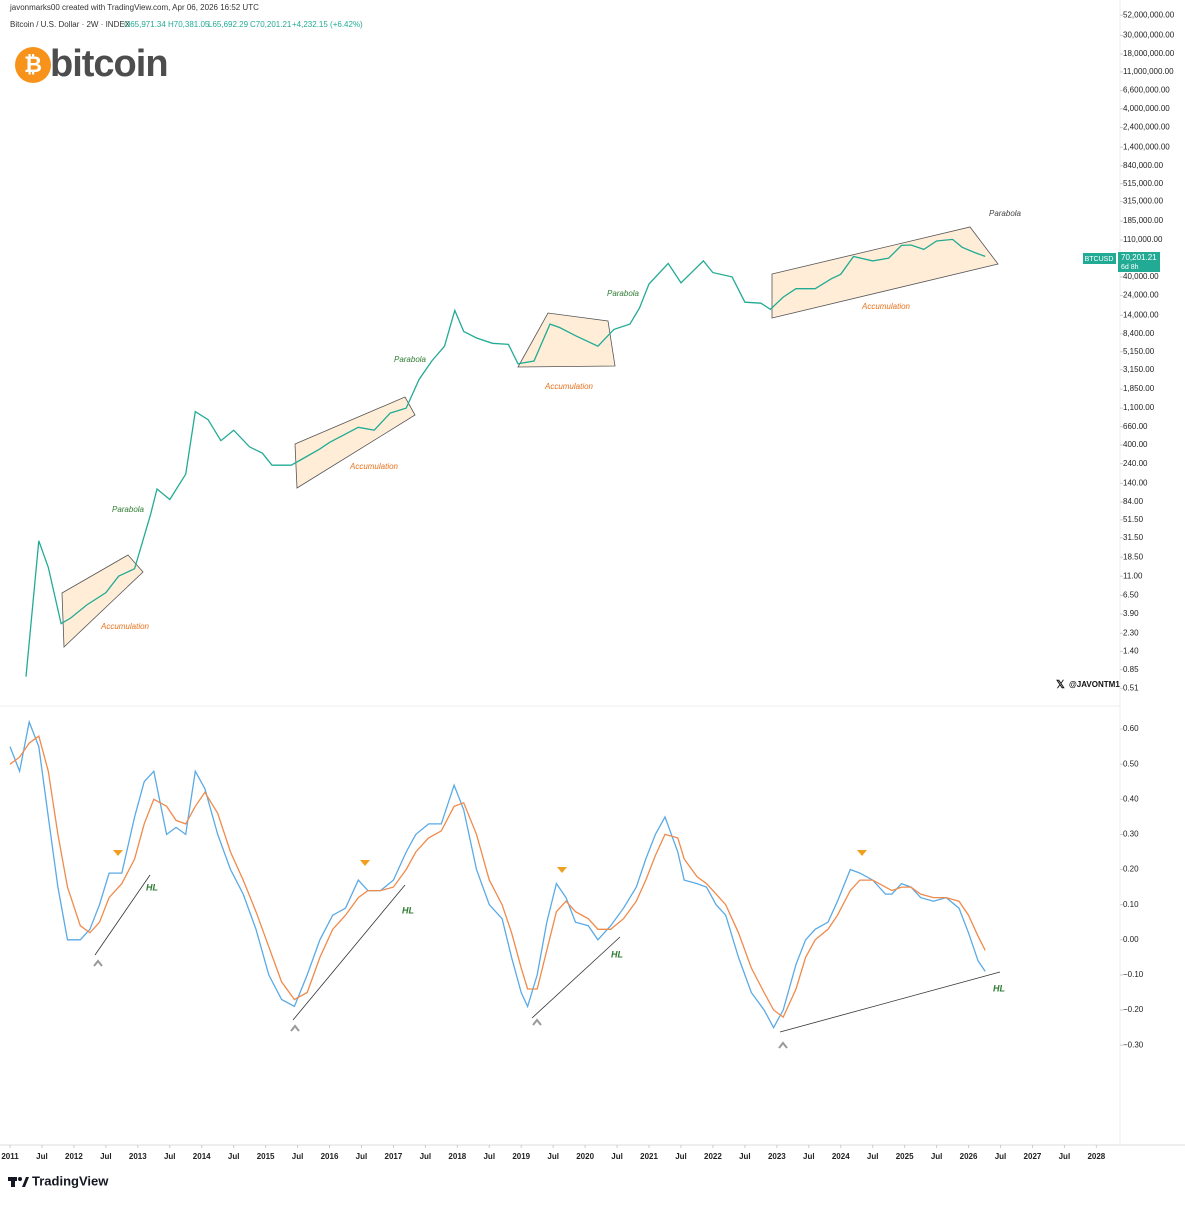  What do you see at coordinates (327, 24) in the screenshot?
I see `ohlc-change: +4,232.15 (+6.42%)` at bounding box center [327, 24].